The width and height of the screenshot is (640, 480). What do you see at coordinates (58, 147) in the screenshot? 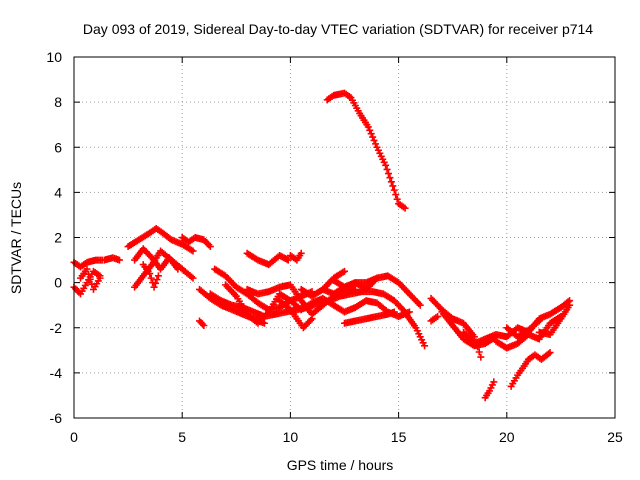
I see `y-tick-label: 6` at bounding box center [58, 147].